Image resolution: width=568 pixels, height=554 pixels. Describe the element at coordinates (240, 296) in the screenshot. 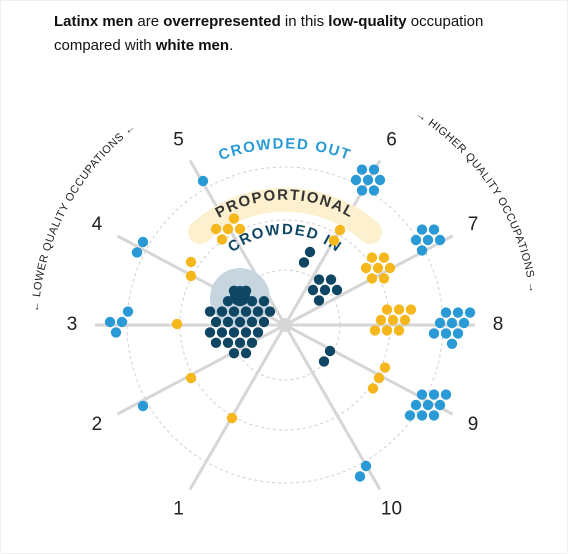

I see `focus-dot` at that location.